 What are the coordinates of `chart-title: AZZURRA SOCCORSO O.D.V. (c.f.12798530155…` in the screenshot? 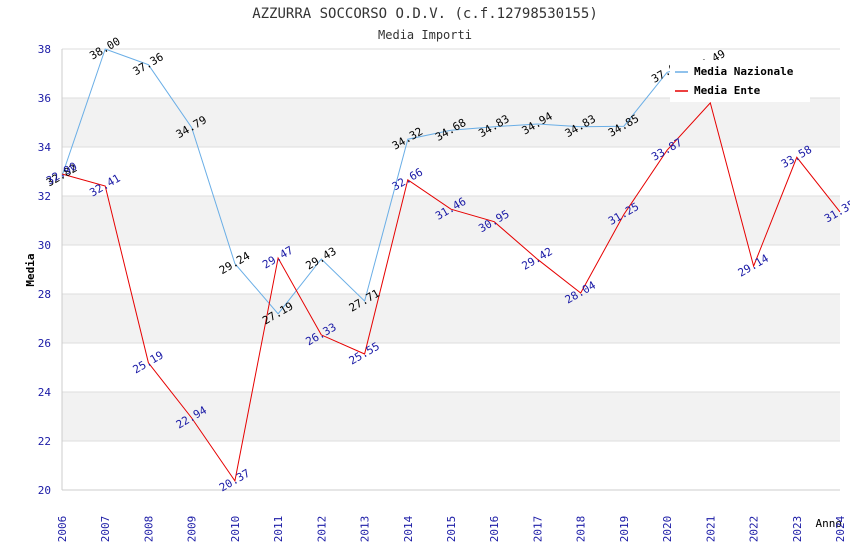 It's located at (425, 14).